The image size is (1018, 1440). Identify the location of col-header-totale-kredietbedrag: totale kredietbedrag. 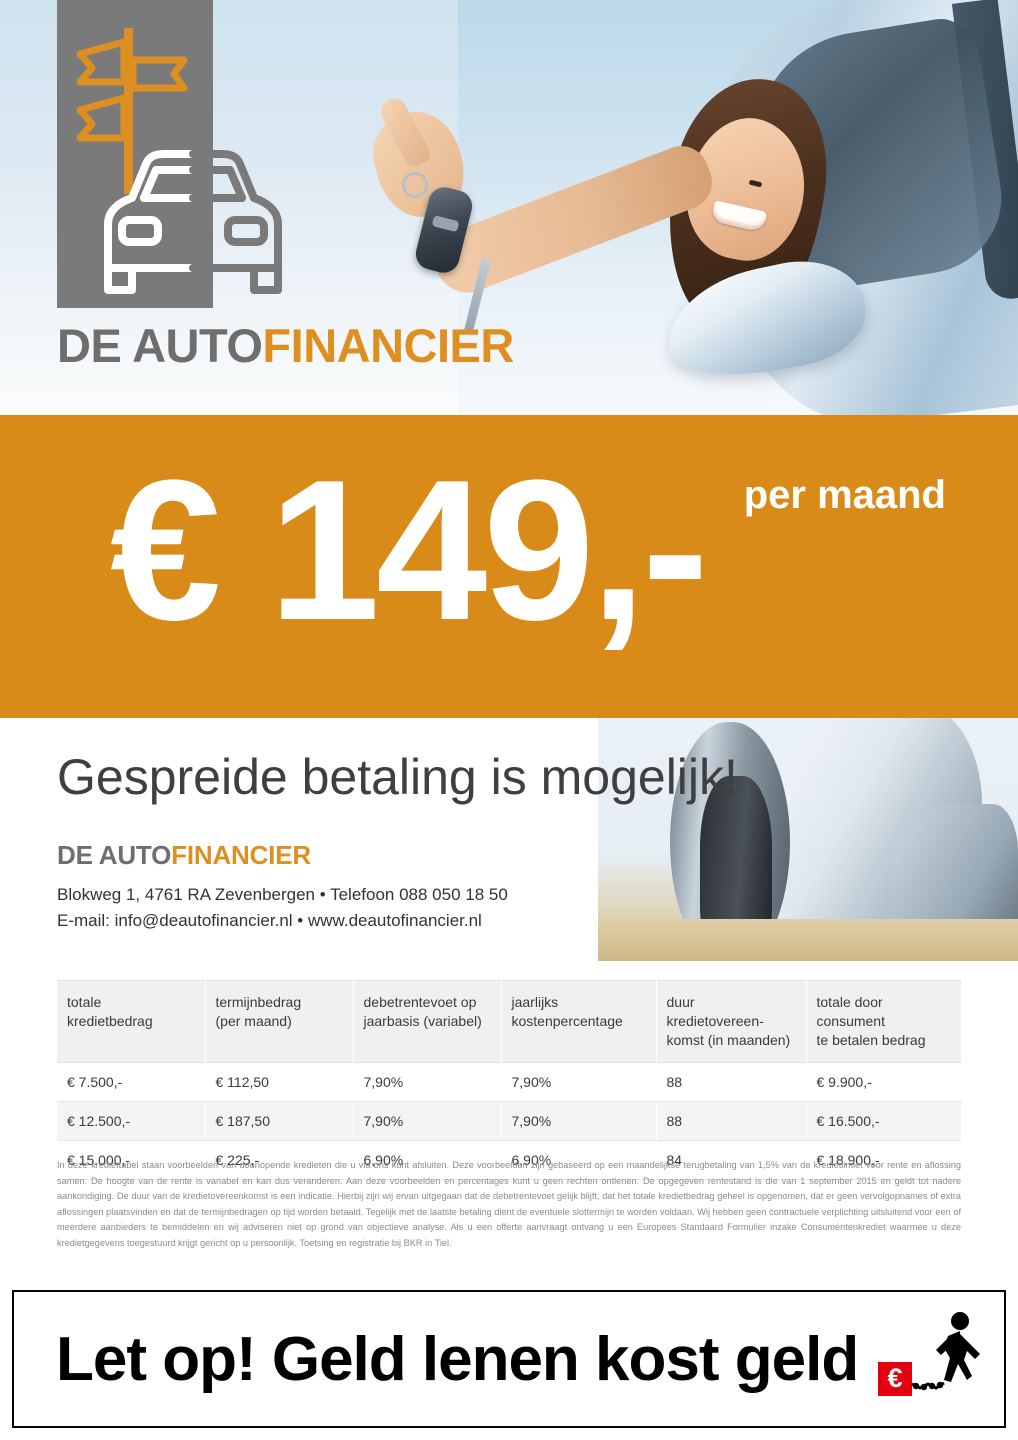
(131, 1021).